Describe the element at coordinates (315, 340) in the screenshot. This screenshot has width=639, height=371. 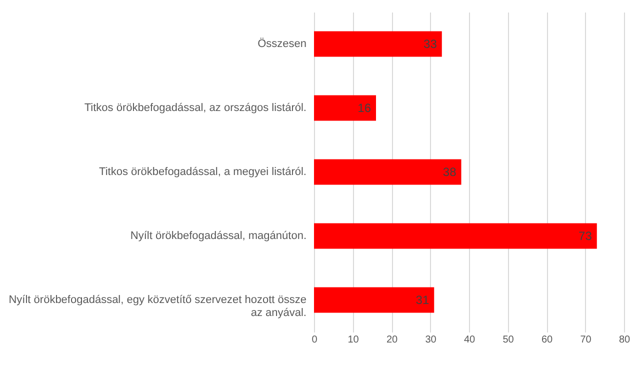
I see `x-tick-label: 0` at that location.